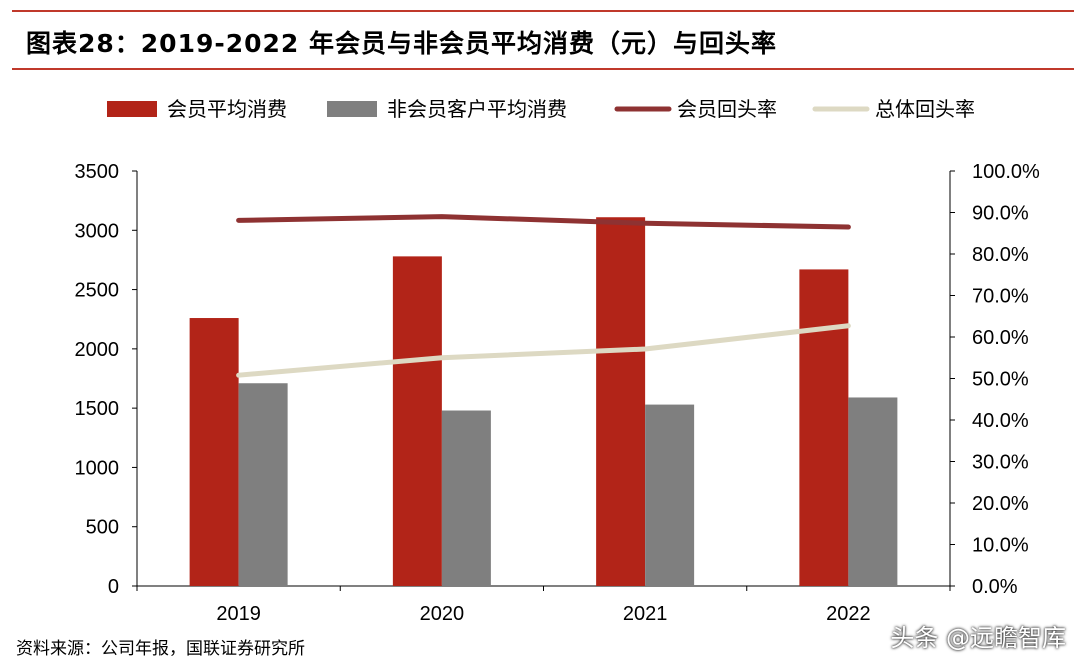  What do you see at coordinates (113, 587) in the screenshot?
I see `left-tick-label: 0` at bounding box center [113, 587].